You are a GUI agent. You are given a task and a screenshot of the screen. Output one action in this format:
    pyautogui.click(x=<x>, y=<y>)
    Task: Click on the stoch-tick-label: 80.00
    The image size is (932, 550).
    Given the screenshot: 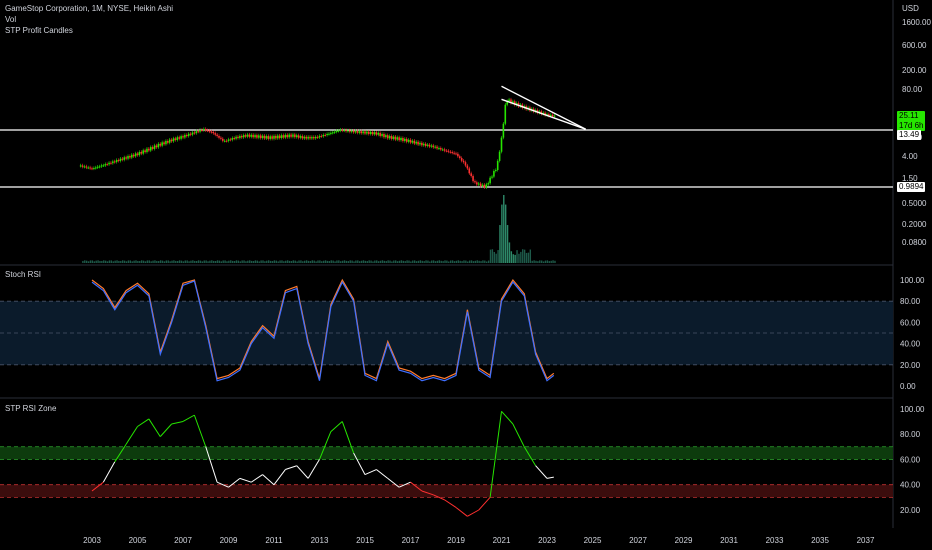 What is the action you would take?
    pyautogui.click(x=910, y=301)
    